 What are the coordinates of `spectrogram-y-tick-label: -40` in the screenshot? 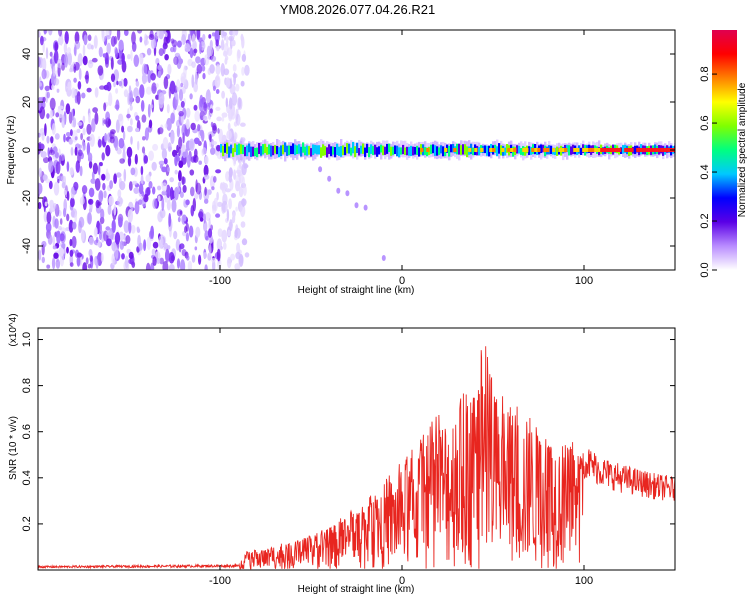 It's located at (27, 246).